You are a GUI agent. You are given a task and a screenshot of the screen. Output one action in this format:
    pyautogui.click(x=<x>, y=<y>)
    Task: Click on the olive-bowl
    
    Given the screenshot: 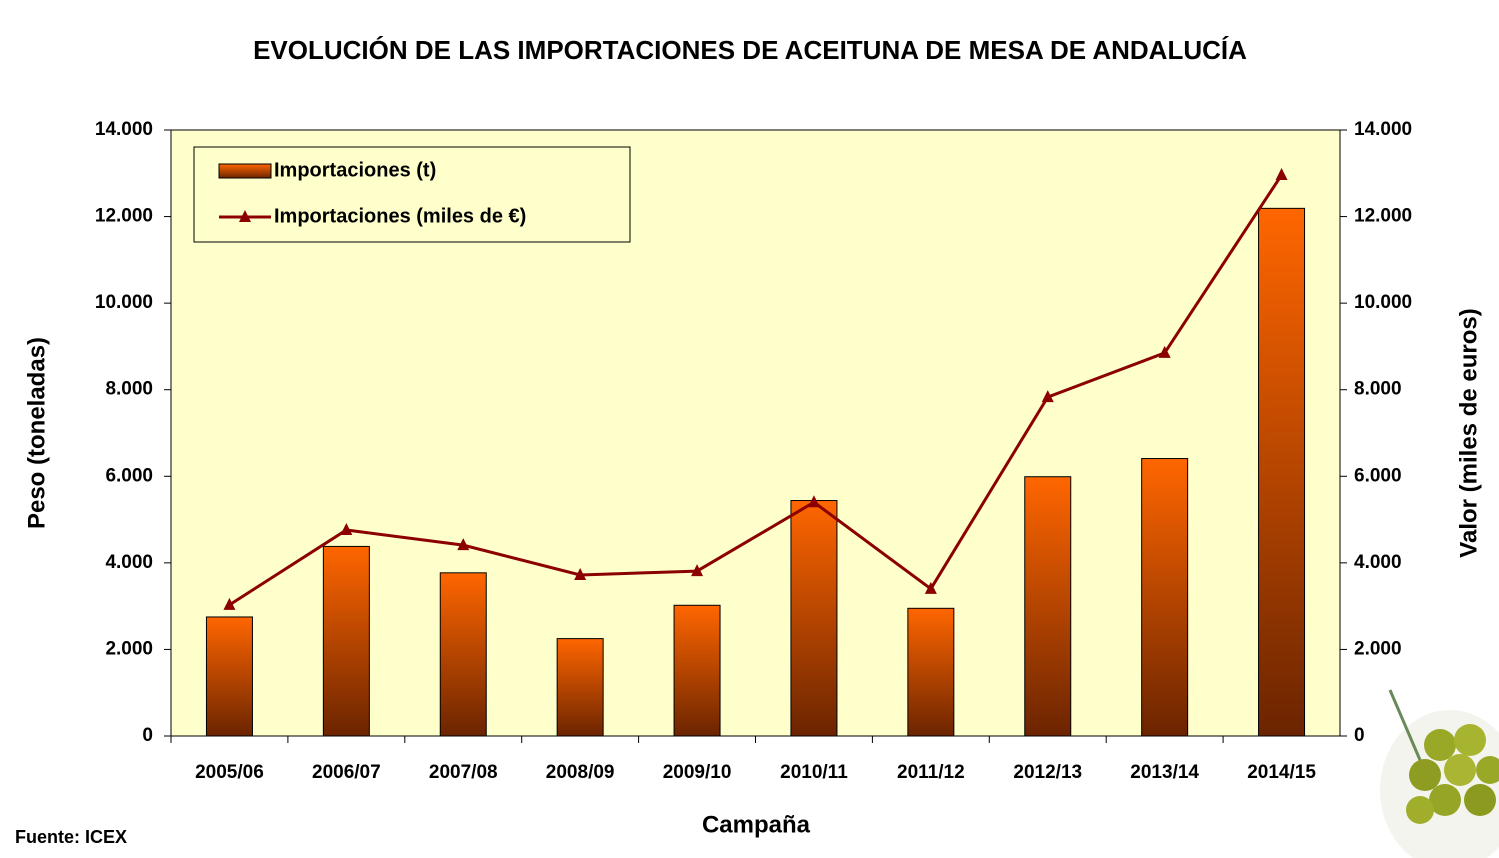 What is the action you would take?
    pyautogui.click(x=1439, y=773)
    